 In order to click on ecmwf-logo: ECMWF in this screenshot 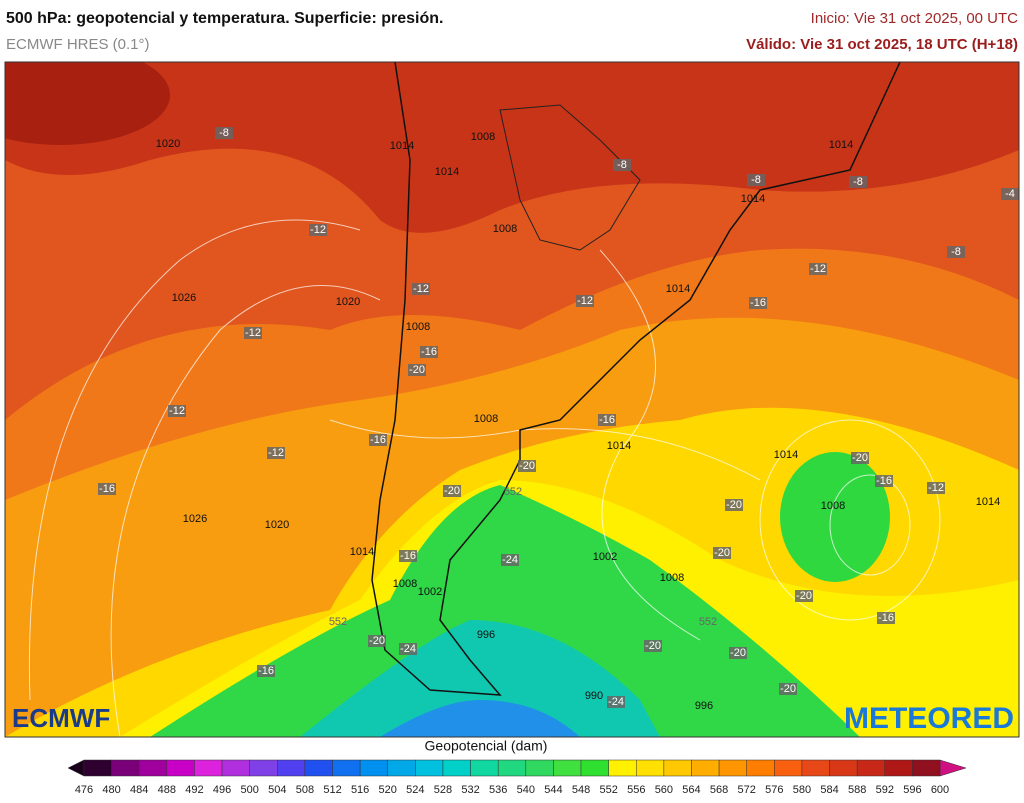, I will do `click(61, 718)`.